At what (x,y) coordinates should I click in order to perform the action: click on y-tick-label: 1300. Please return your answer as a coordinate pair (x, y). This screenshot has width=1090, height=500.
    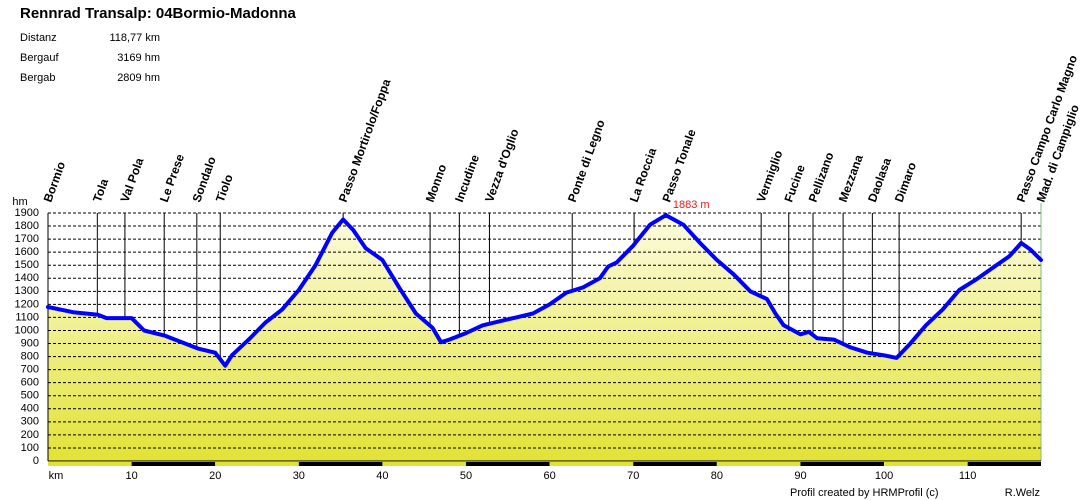
    Looking at the image, I should click on (27, 291).